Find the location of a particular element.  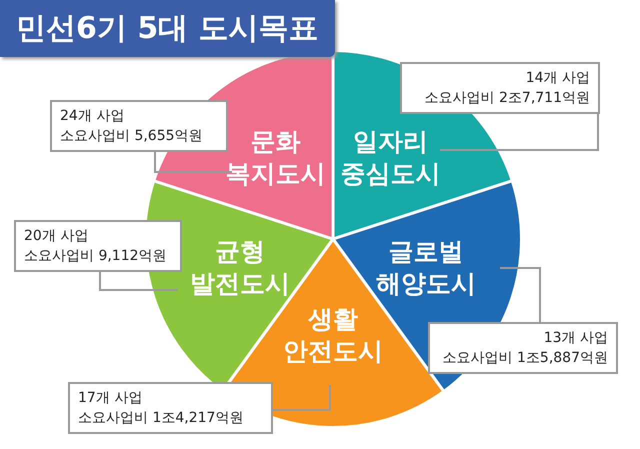

text: 20개 사업 소요사업비 9,112억원 is located at coordinates (98, 246).